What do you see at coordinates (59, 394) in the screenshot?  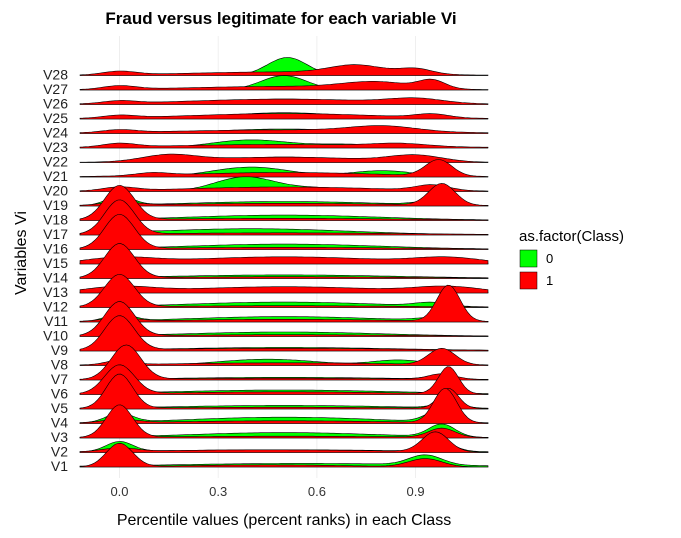 I see `y-tick-v6: V6` at bounding box center [59, 394].